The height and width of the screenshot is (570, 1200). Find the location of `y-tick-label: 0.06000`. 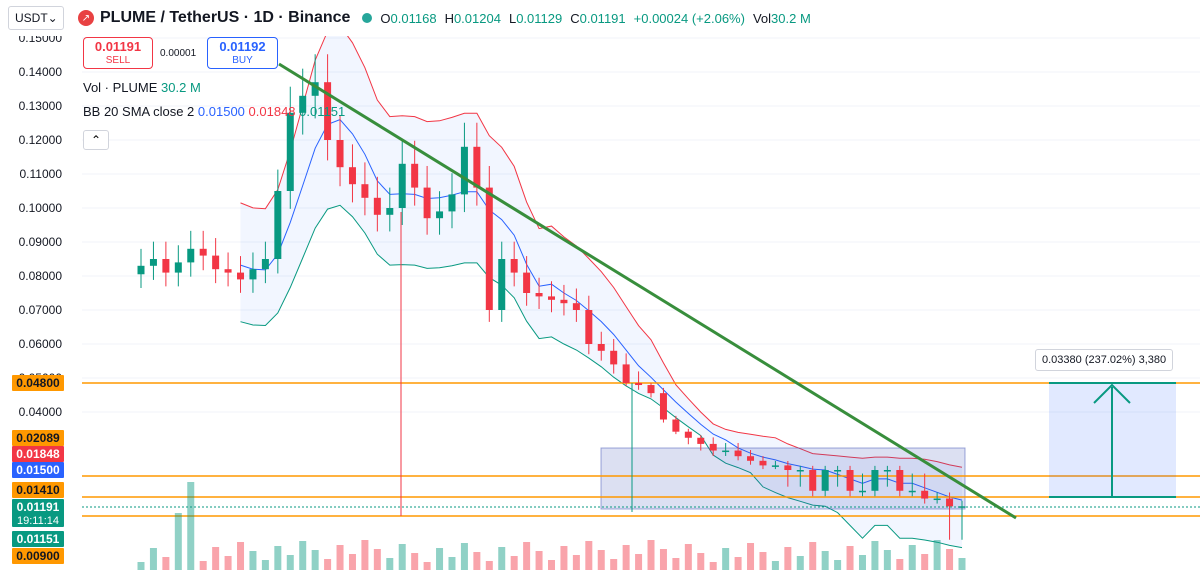

y-tick-label: 0.06000 is located at coordinates (41, 344).